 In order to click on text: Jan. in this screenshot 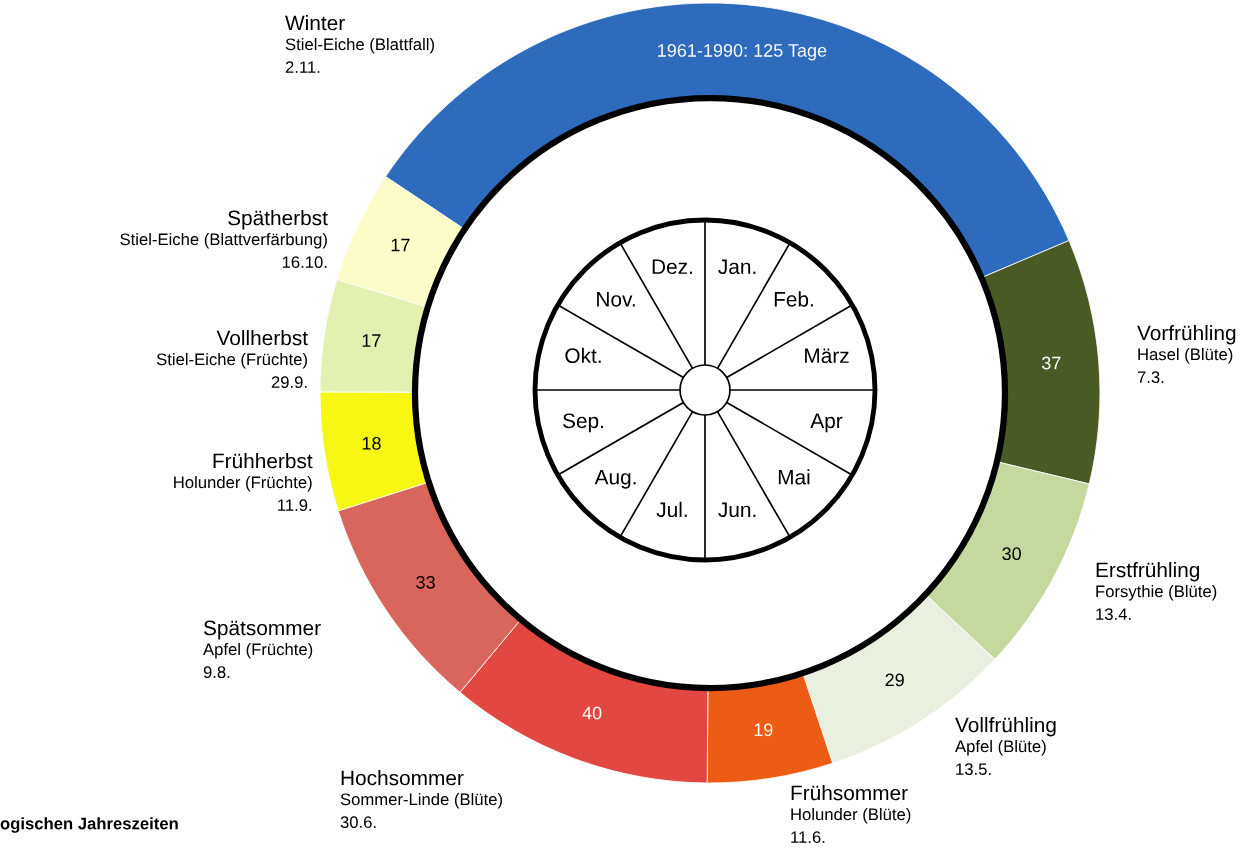, I will do `click(737, 267)`.